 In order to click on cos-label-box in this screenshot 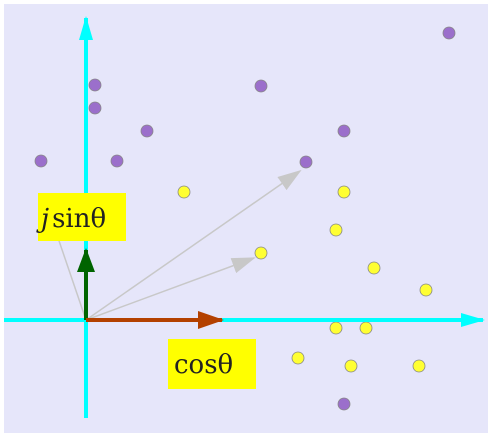, I will do `click(212, 364)`.